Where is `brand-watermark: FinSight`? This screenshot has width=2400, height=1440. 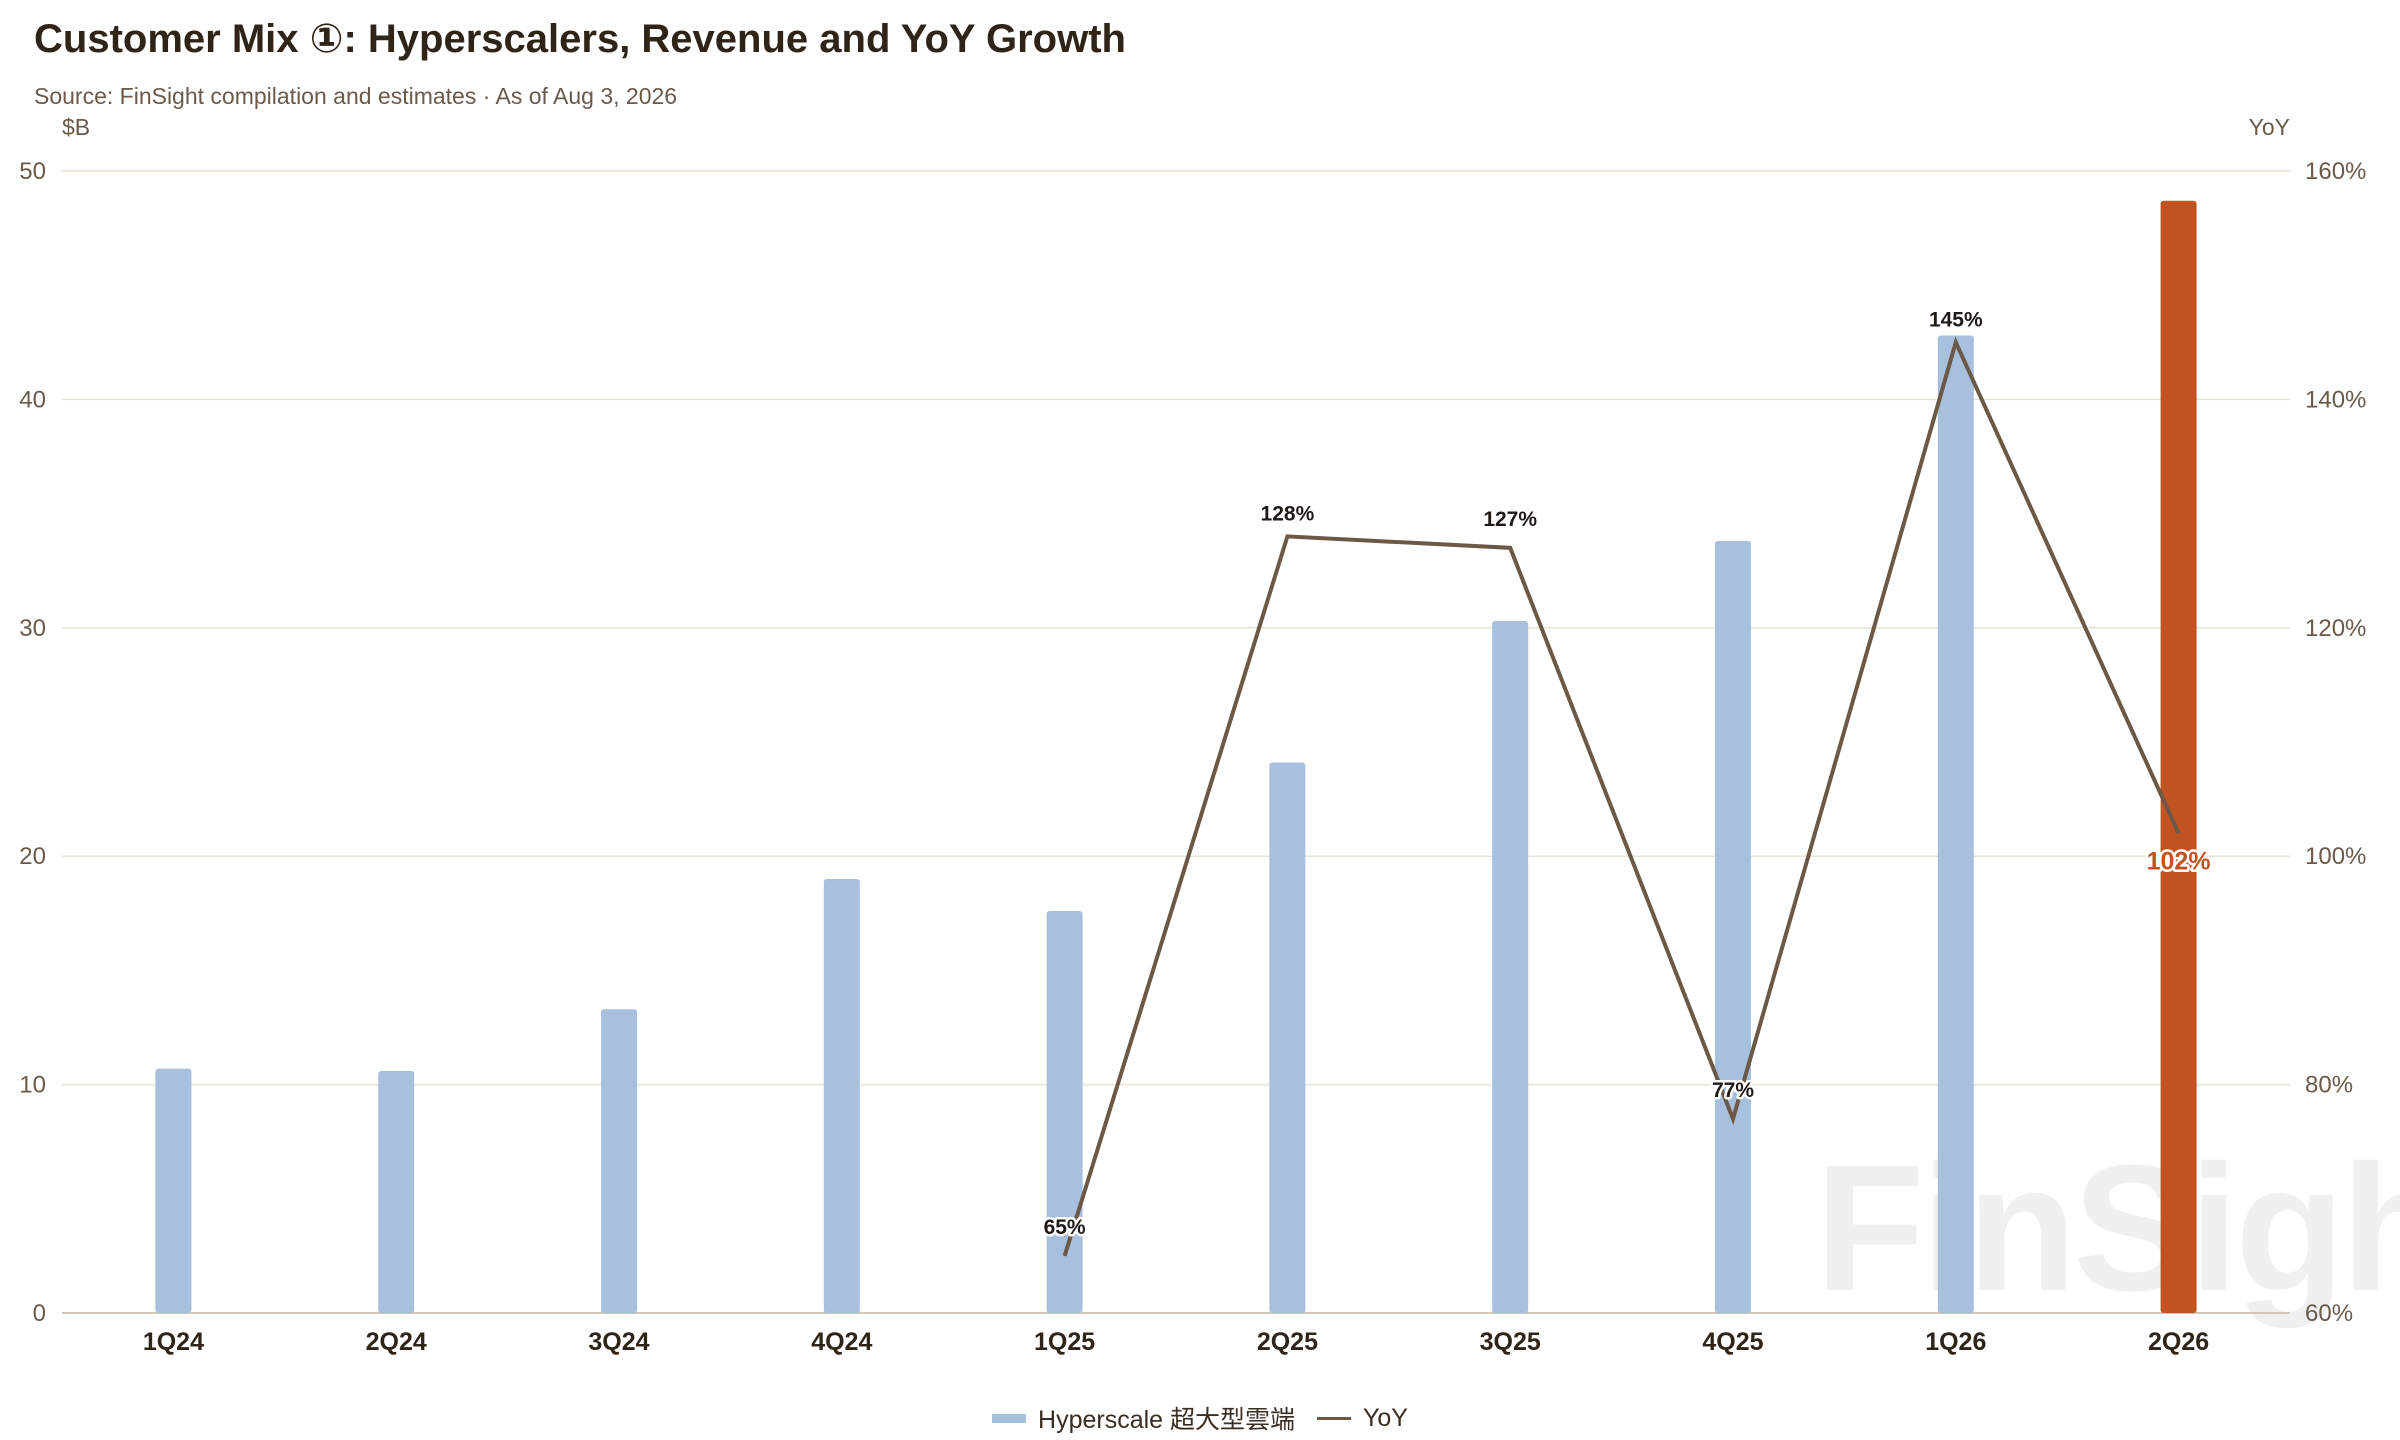 brand-watermark: FinSight is located at coordinates (2107, 1228).